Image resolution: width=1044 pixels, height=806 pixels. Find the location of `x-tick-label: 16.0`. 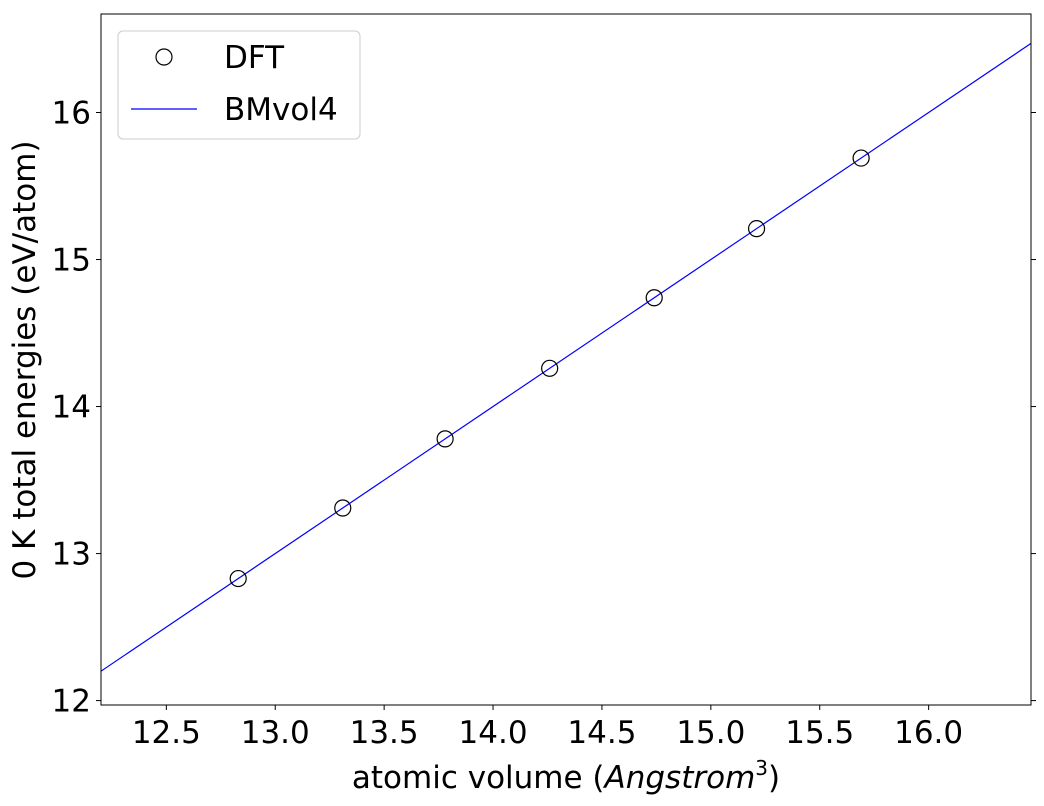

x-tick-label: 16.0 is located at coordinates (928, 733).